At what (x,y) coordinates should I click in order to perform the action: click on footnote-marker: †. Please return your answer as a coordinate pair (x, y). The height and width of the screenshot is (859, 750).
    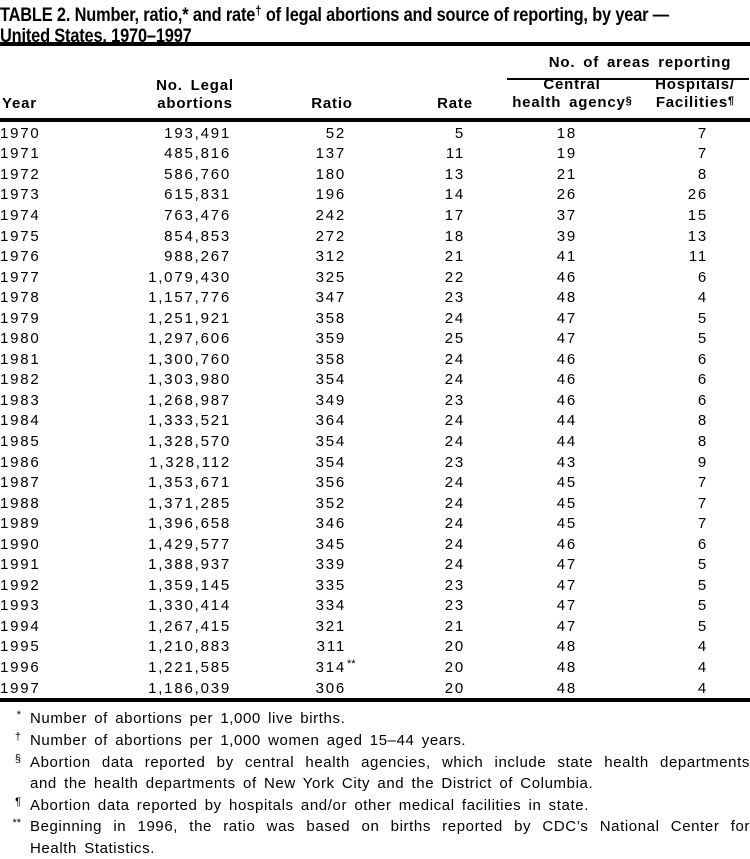
    Looking at the image, I should click on (17, 736).